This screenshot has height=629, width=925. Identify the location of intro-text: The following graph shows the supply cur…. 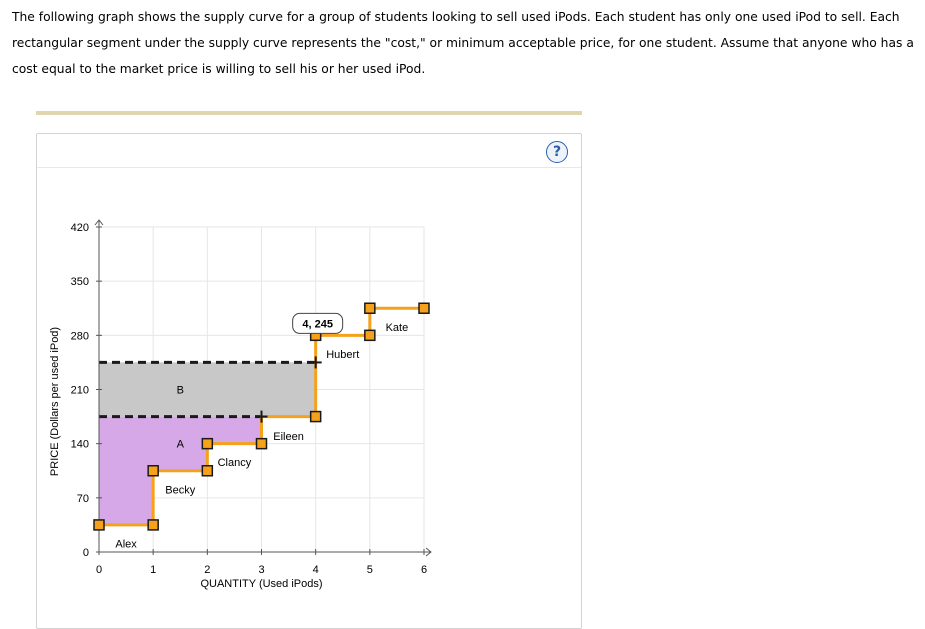
(463, 43).